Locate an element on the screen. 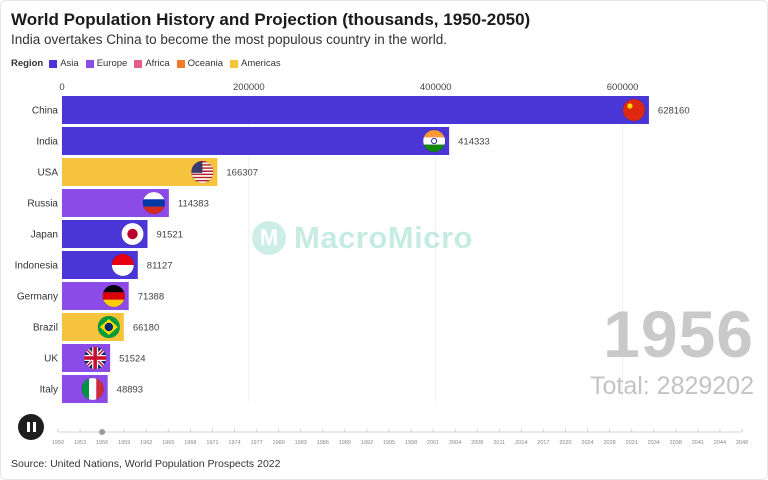 The image size is (768, 480). category-label: Indonesia is located at coordinates (37, 266).